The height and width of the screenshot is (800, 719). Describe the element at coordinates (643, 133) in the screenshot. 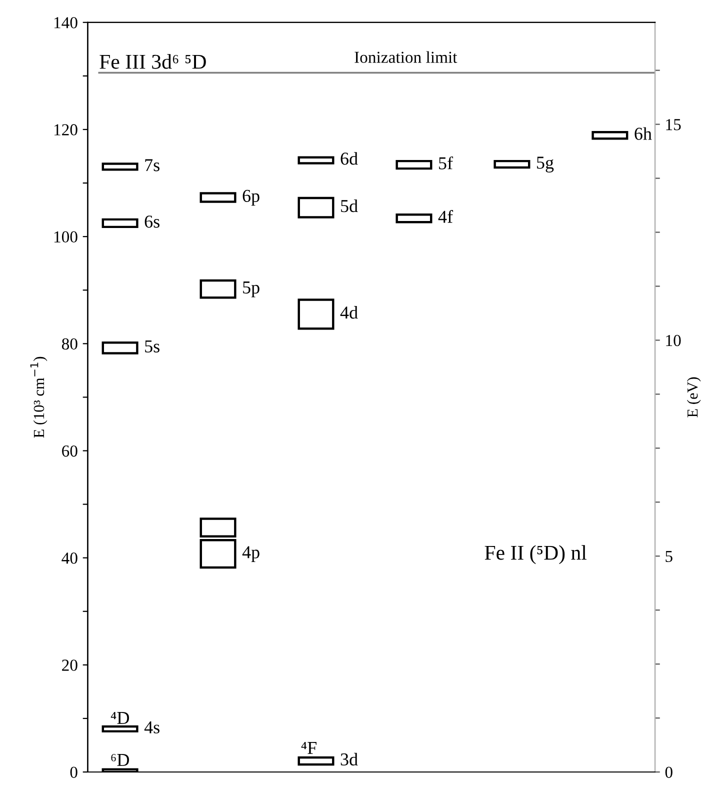

I see `series-label: 6h` at that location.